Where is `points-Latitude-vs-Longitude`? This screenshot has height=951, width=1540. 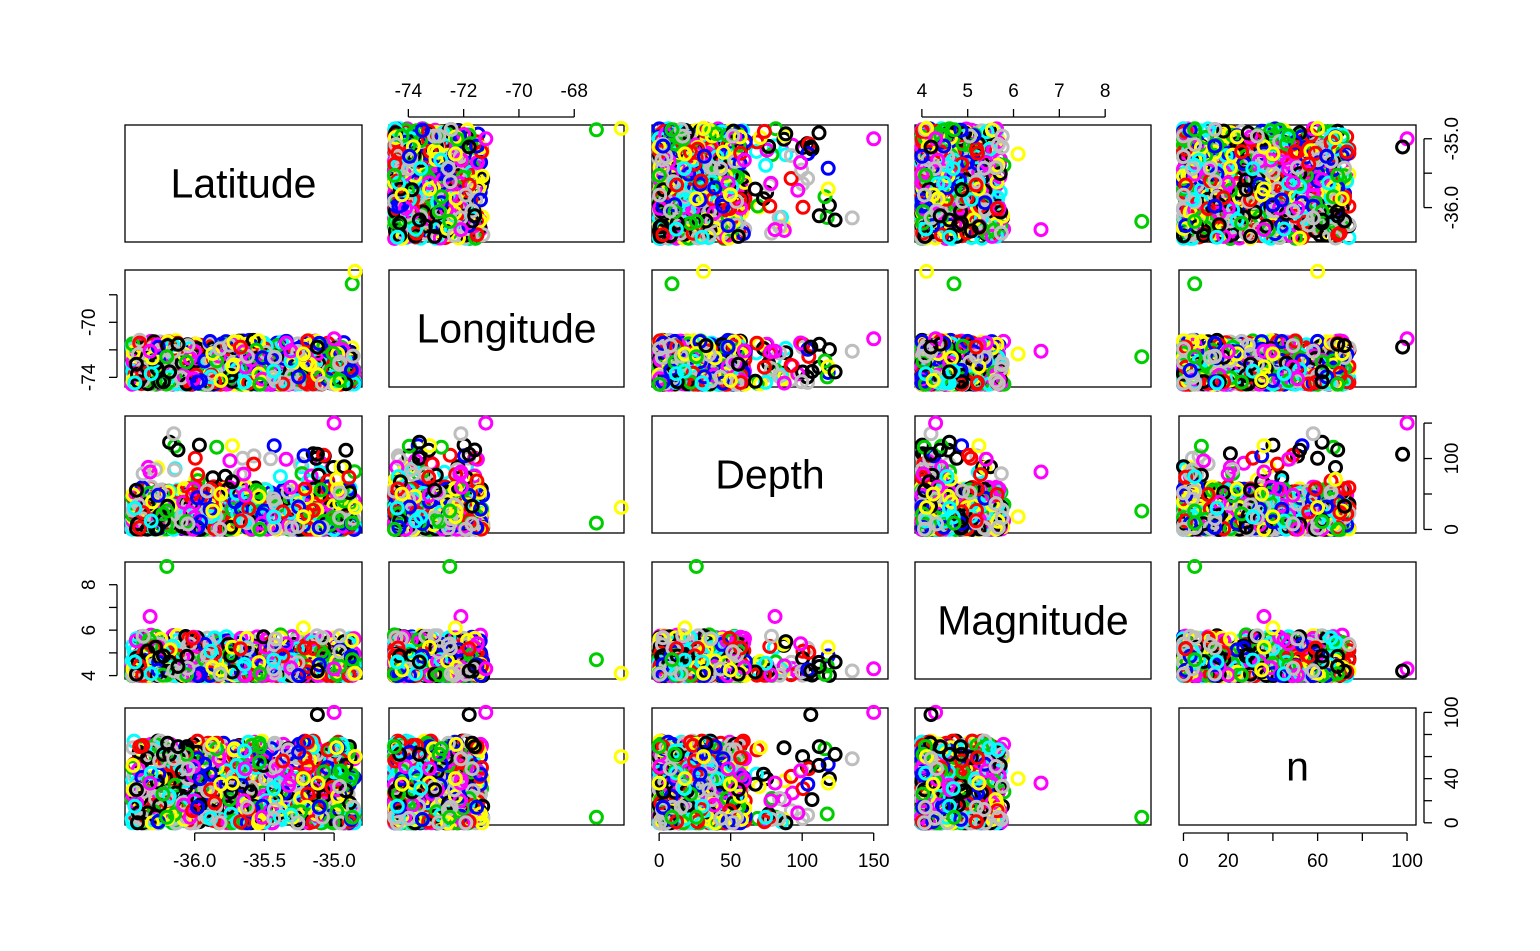
points-Latitude-vs-Longitude is located at coordinates (508, 183).